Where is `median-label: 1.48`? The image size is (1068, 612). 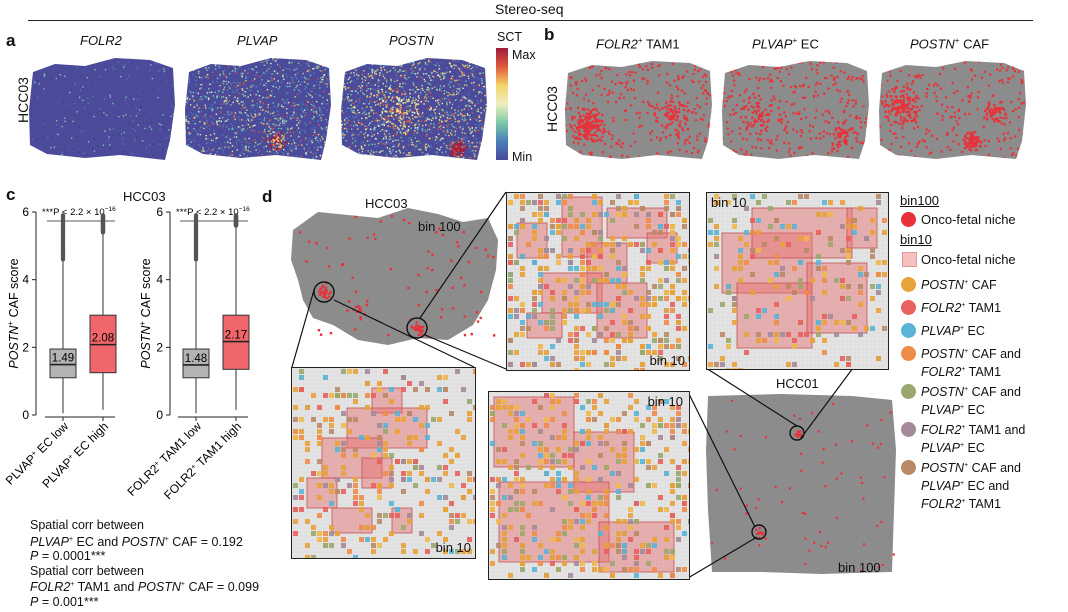 median-label: 1.48 is located at coordinates (196, 359).